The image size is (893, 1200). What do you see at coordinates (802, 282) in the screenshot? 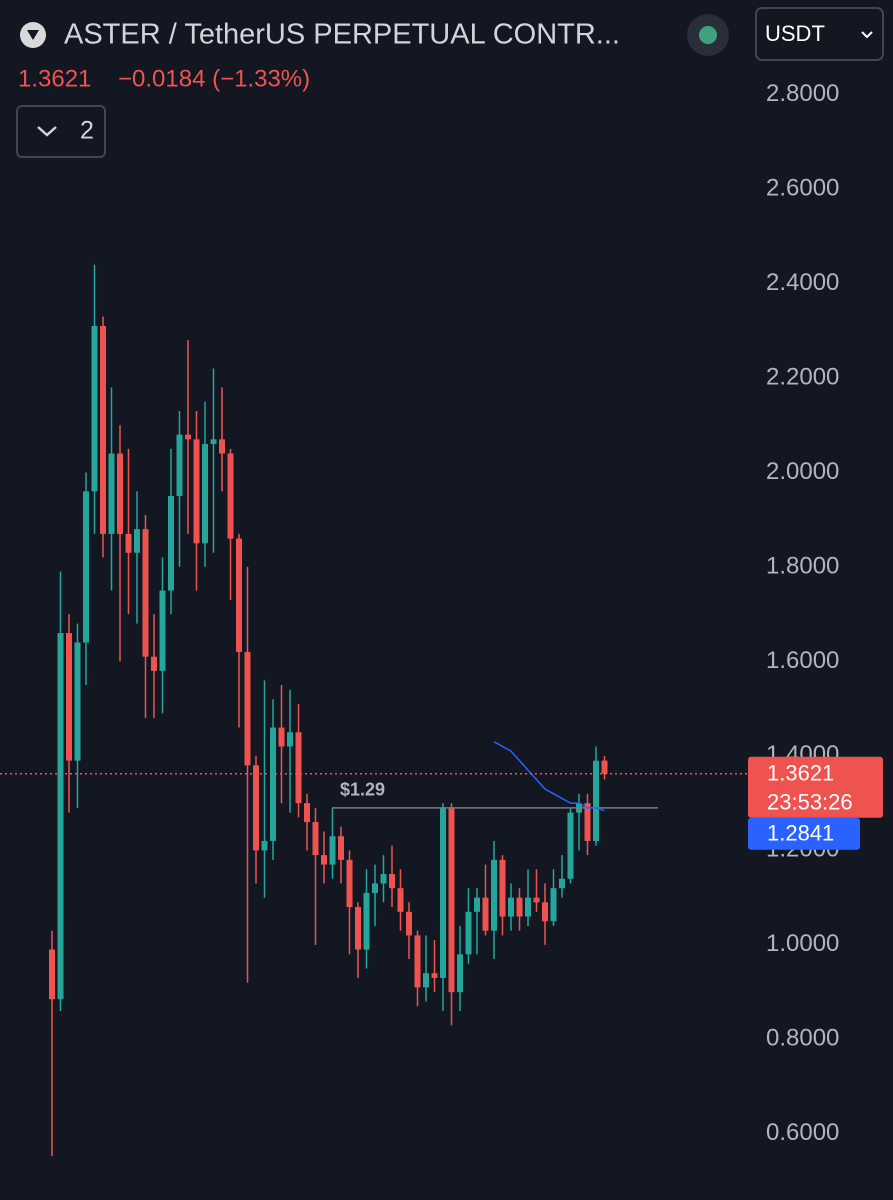
I see `y-tick-label: 2.4000` at bounding box center [802, 282].